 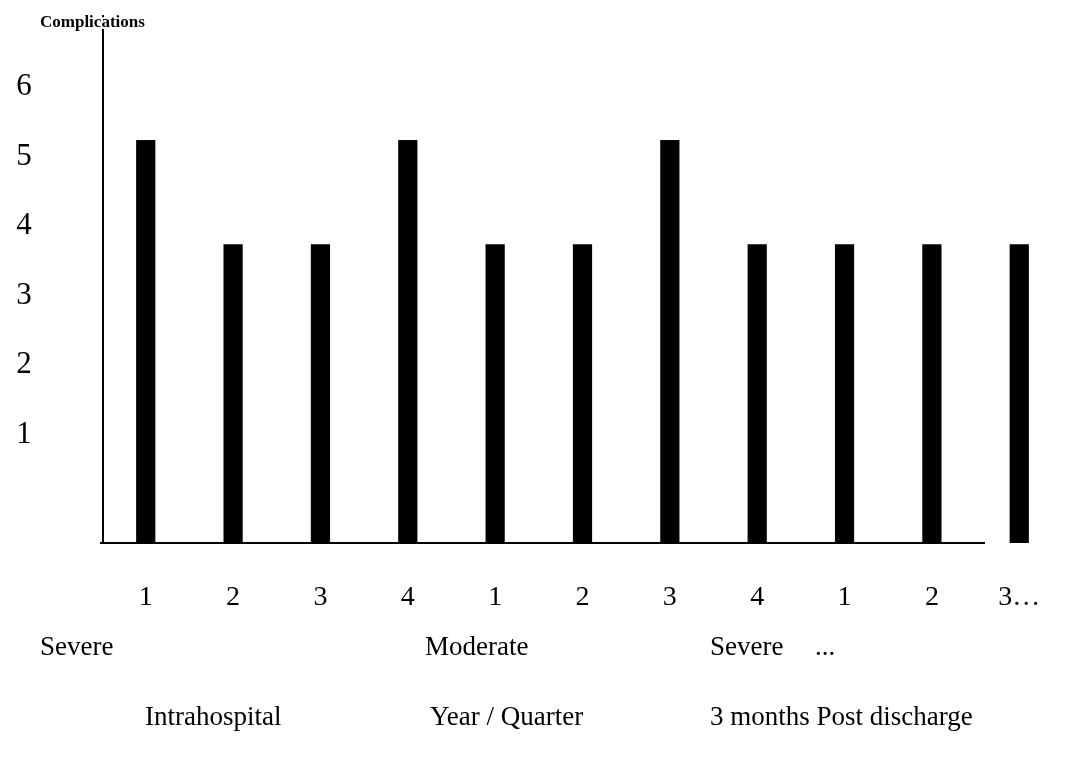 What do you see at coordinates (24, 363) in the screenshot?
I see `y-tick-label: 2` at bounding box center [24, 363].